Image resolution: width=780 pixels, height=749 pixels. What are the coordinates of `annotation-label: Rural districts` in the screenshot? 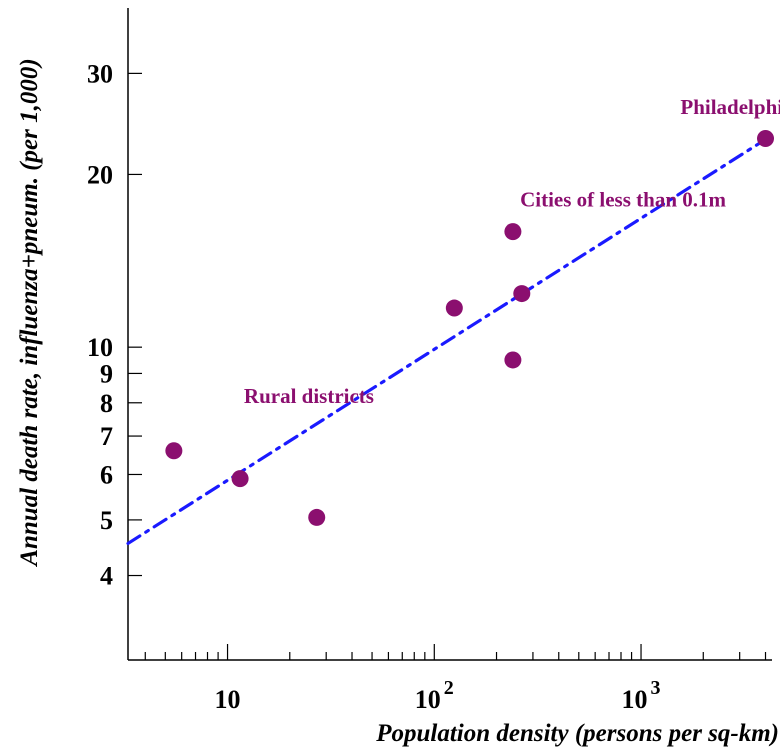 It's located at (309, 396).